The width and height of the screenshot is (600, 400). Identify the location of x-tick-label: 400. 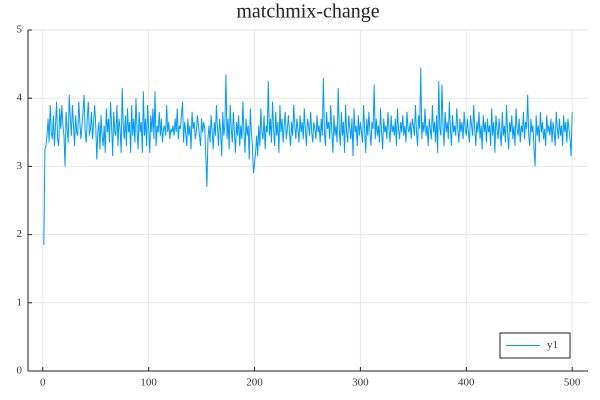
(466, 383).